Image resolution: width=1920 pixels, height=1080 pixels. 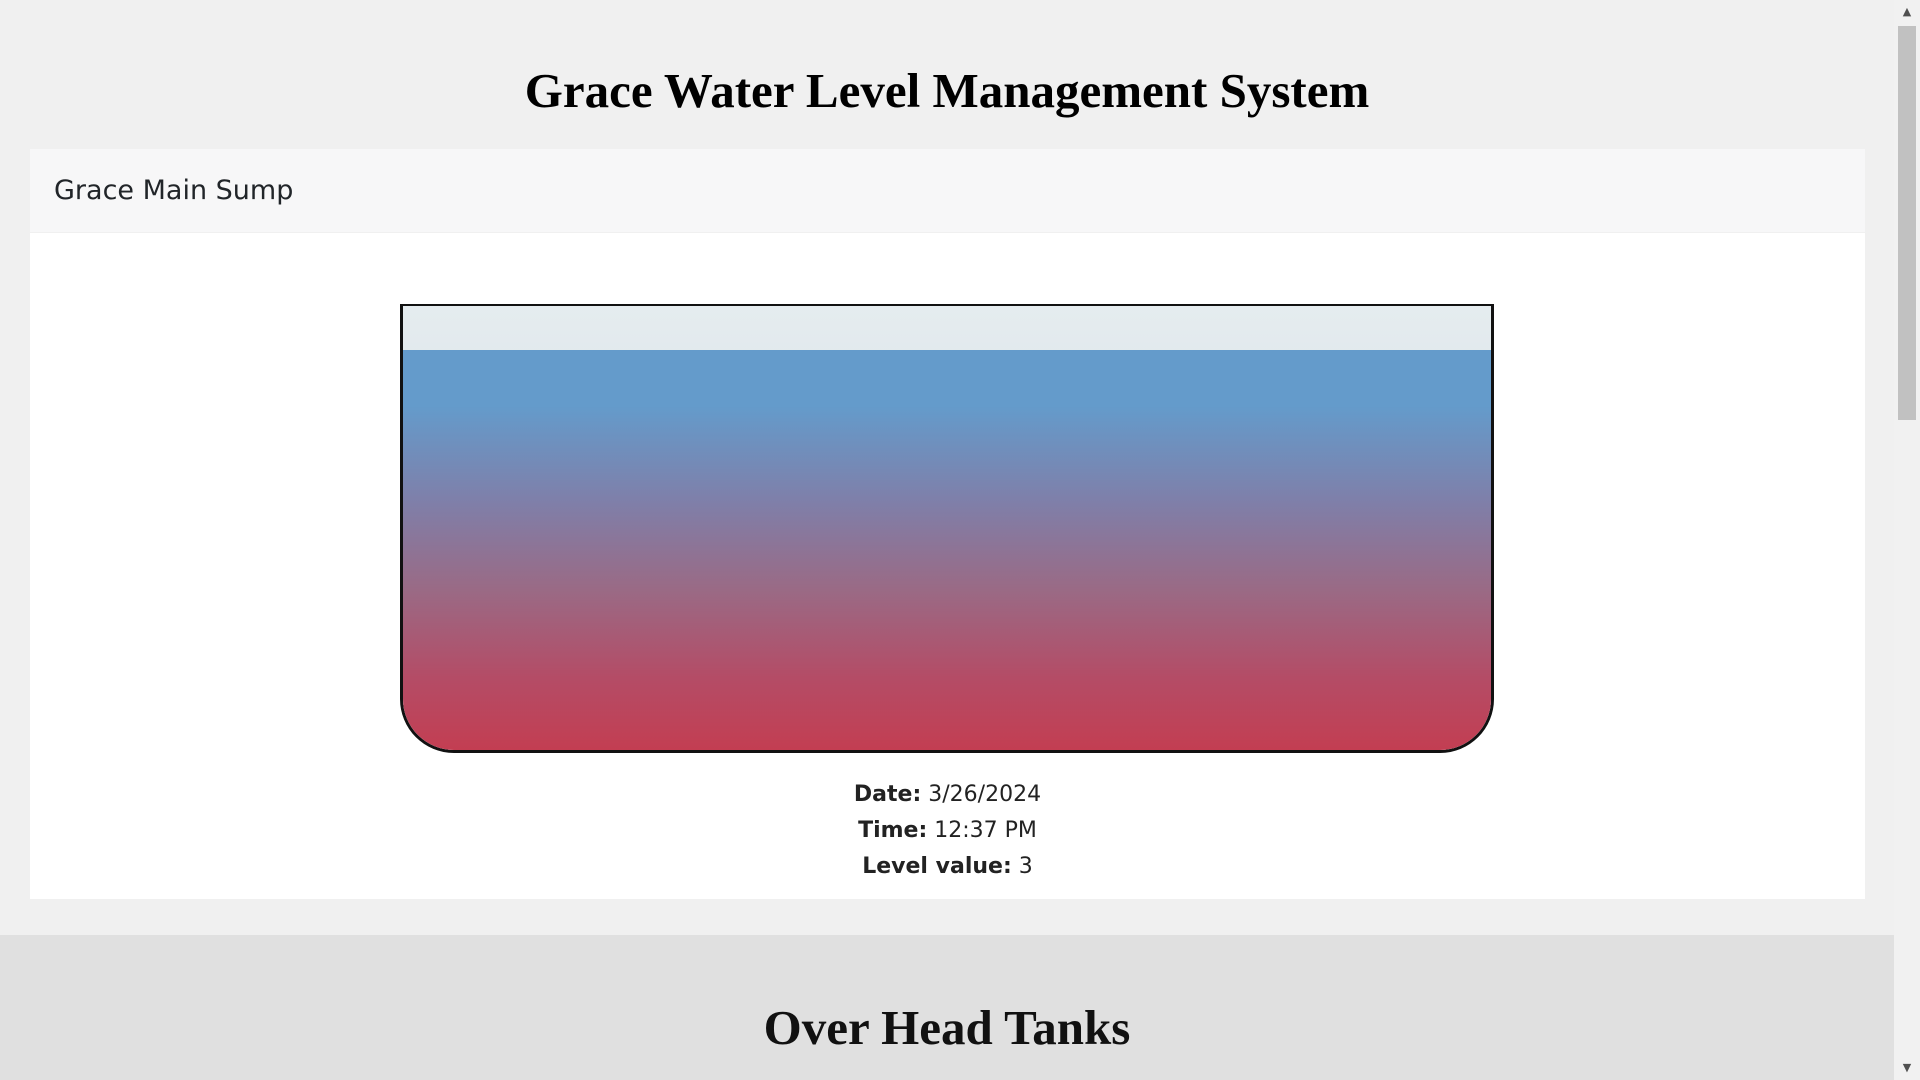 I want to click on date-reading: Date: 3/26/2024, so click(x=947, y=795).